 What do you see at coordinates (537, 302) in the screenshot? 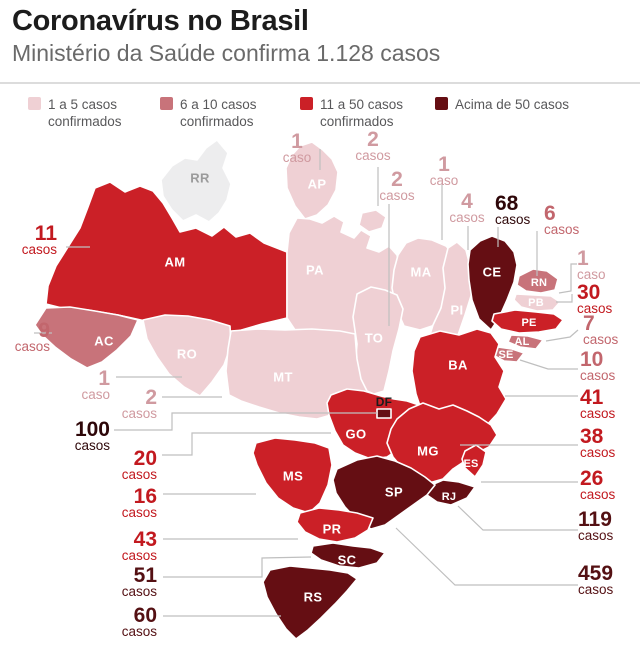
I see `state-PB-shape` at bounding box center [537, 302].